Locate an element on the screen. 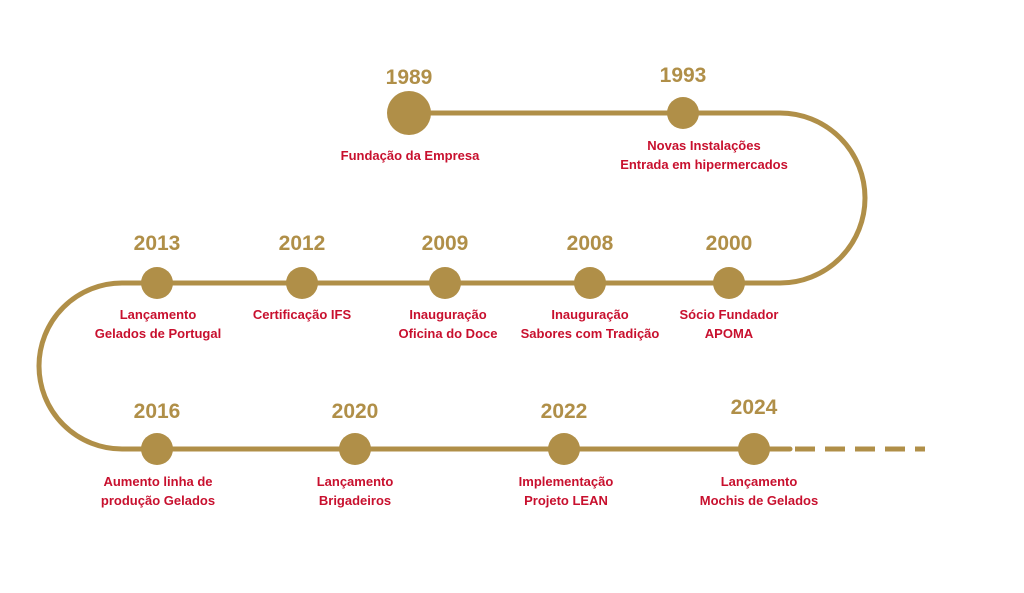 Image resolution: width=1024 pixels, height=593 pixels. milestone-2016: 2016 Aumento linha de produção Gelados is located at coordinates (158, 454).